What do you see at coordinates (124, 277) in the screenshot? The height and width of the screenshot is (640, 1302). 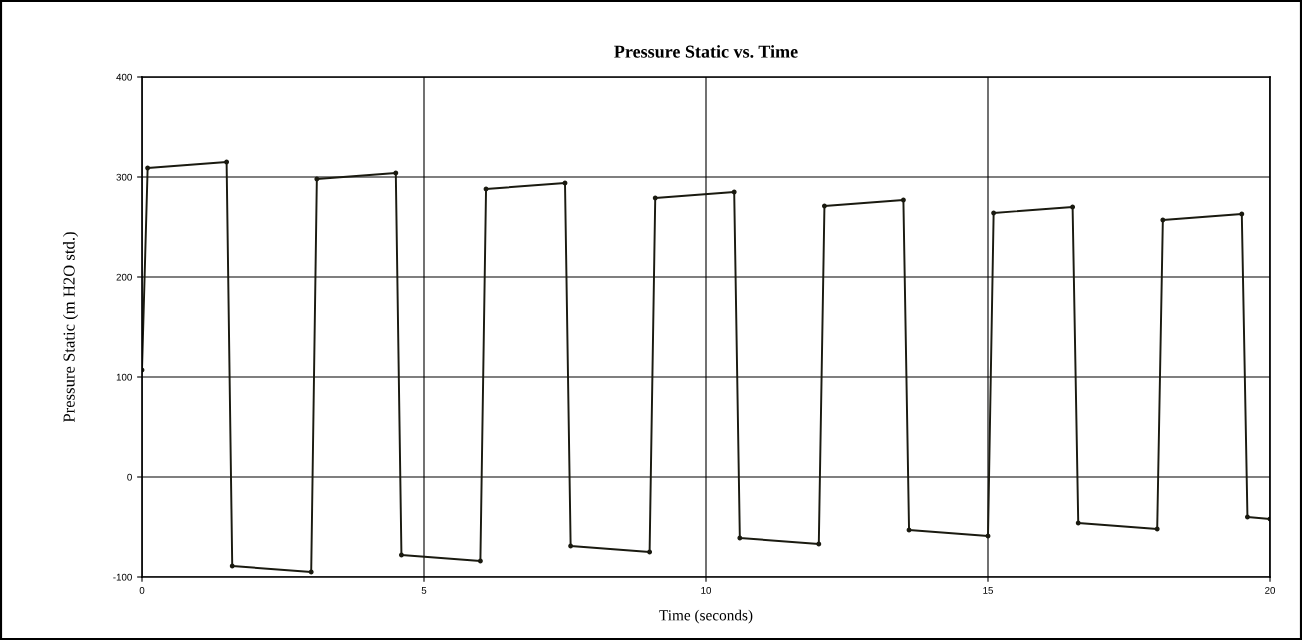 I see `y-tick-label: 200` at bounding box center [124, 277].